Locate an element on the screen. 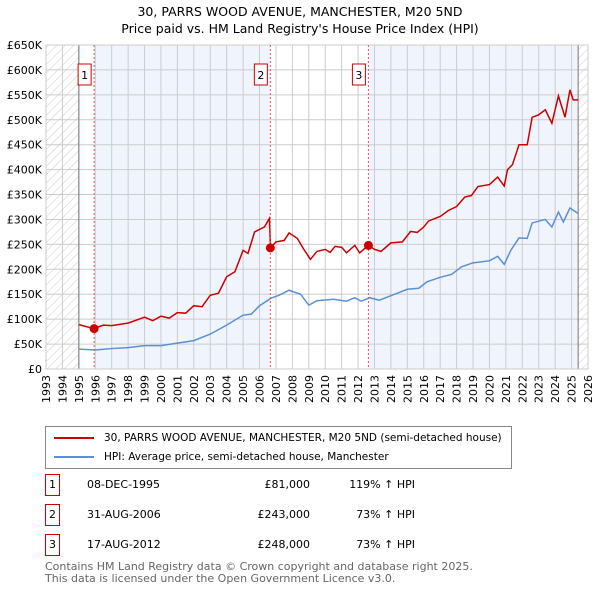  x-tick-label: 1998 is located at coordinates (128, 389).